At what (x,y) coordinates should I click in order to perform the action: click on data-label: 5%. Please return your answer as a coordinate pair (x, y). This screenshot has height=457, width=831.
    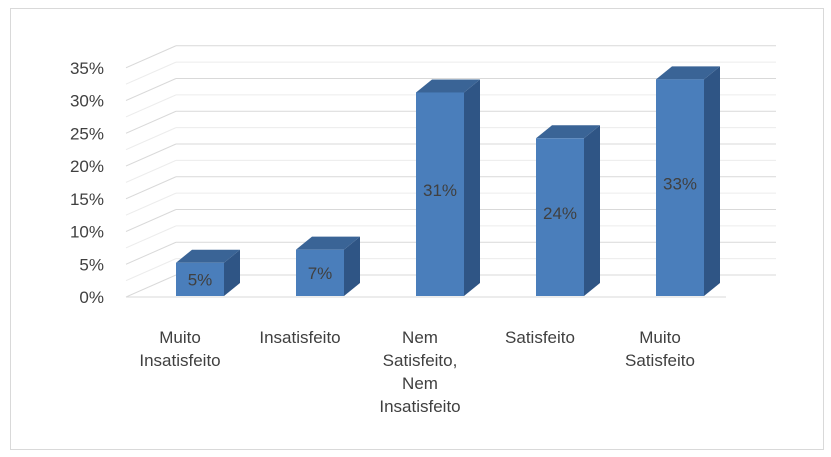
    Looking at the image, I should click on (200, 279).